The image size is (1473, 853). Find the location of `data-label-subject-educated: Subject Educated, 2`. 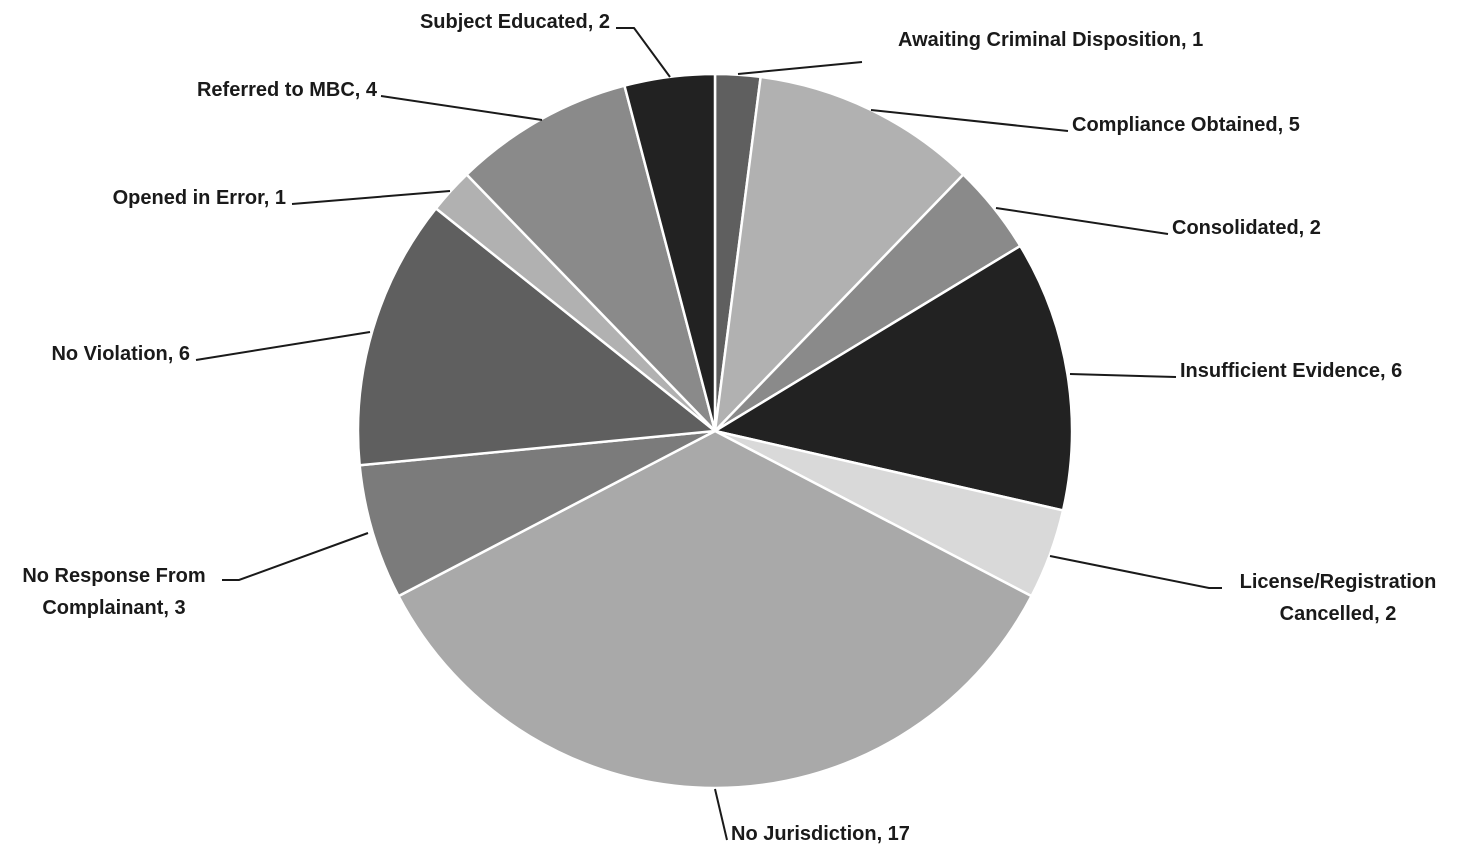

data-label-subject-educated: Subject Educated, 2 is located at coordinates (515, 22).